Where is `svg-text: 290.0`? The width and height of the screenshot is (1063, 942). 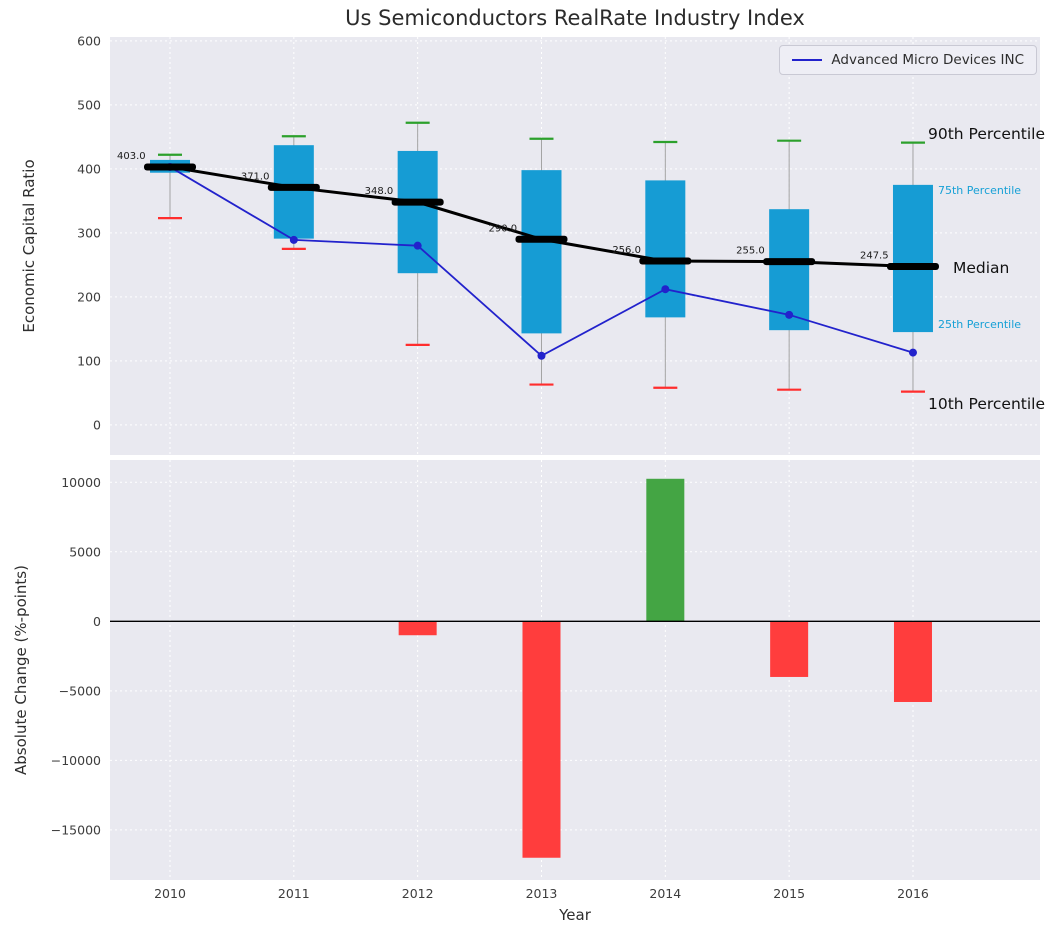
svg-text: 290.0 is located at coordinates (502, 228).